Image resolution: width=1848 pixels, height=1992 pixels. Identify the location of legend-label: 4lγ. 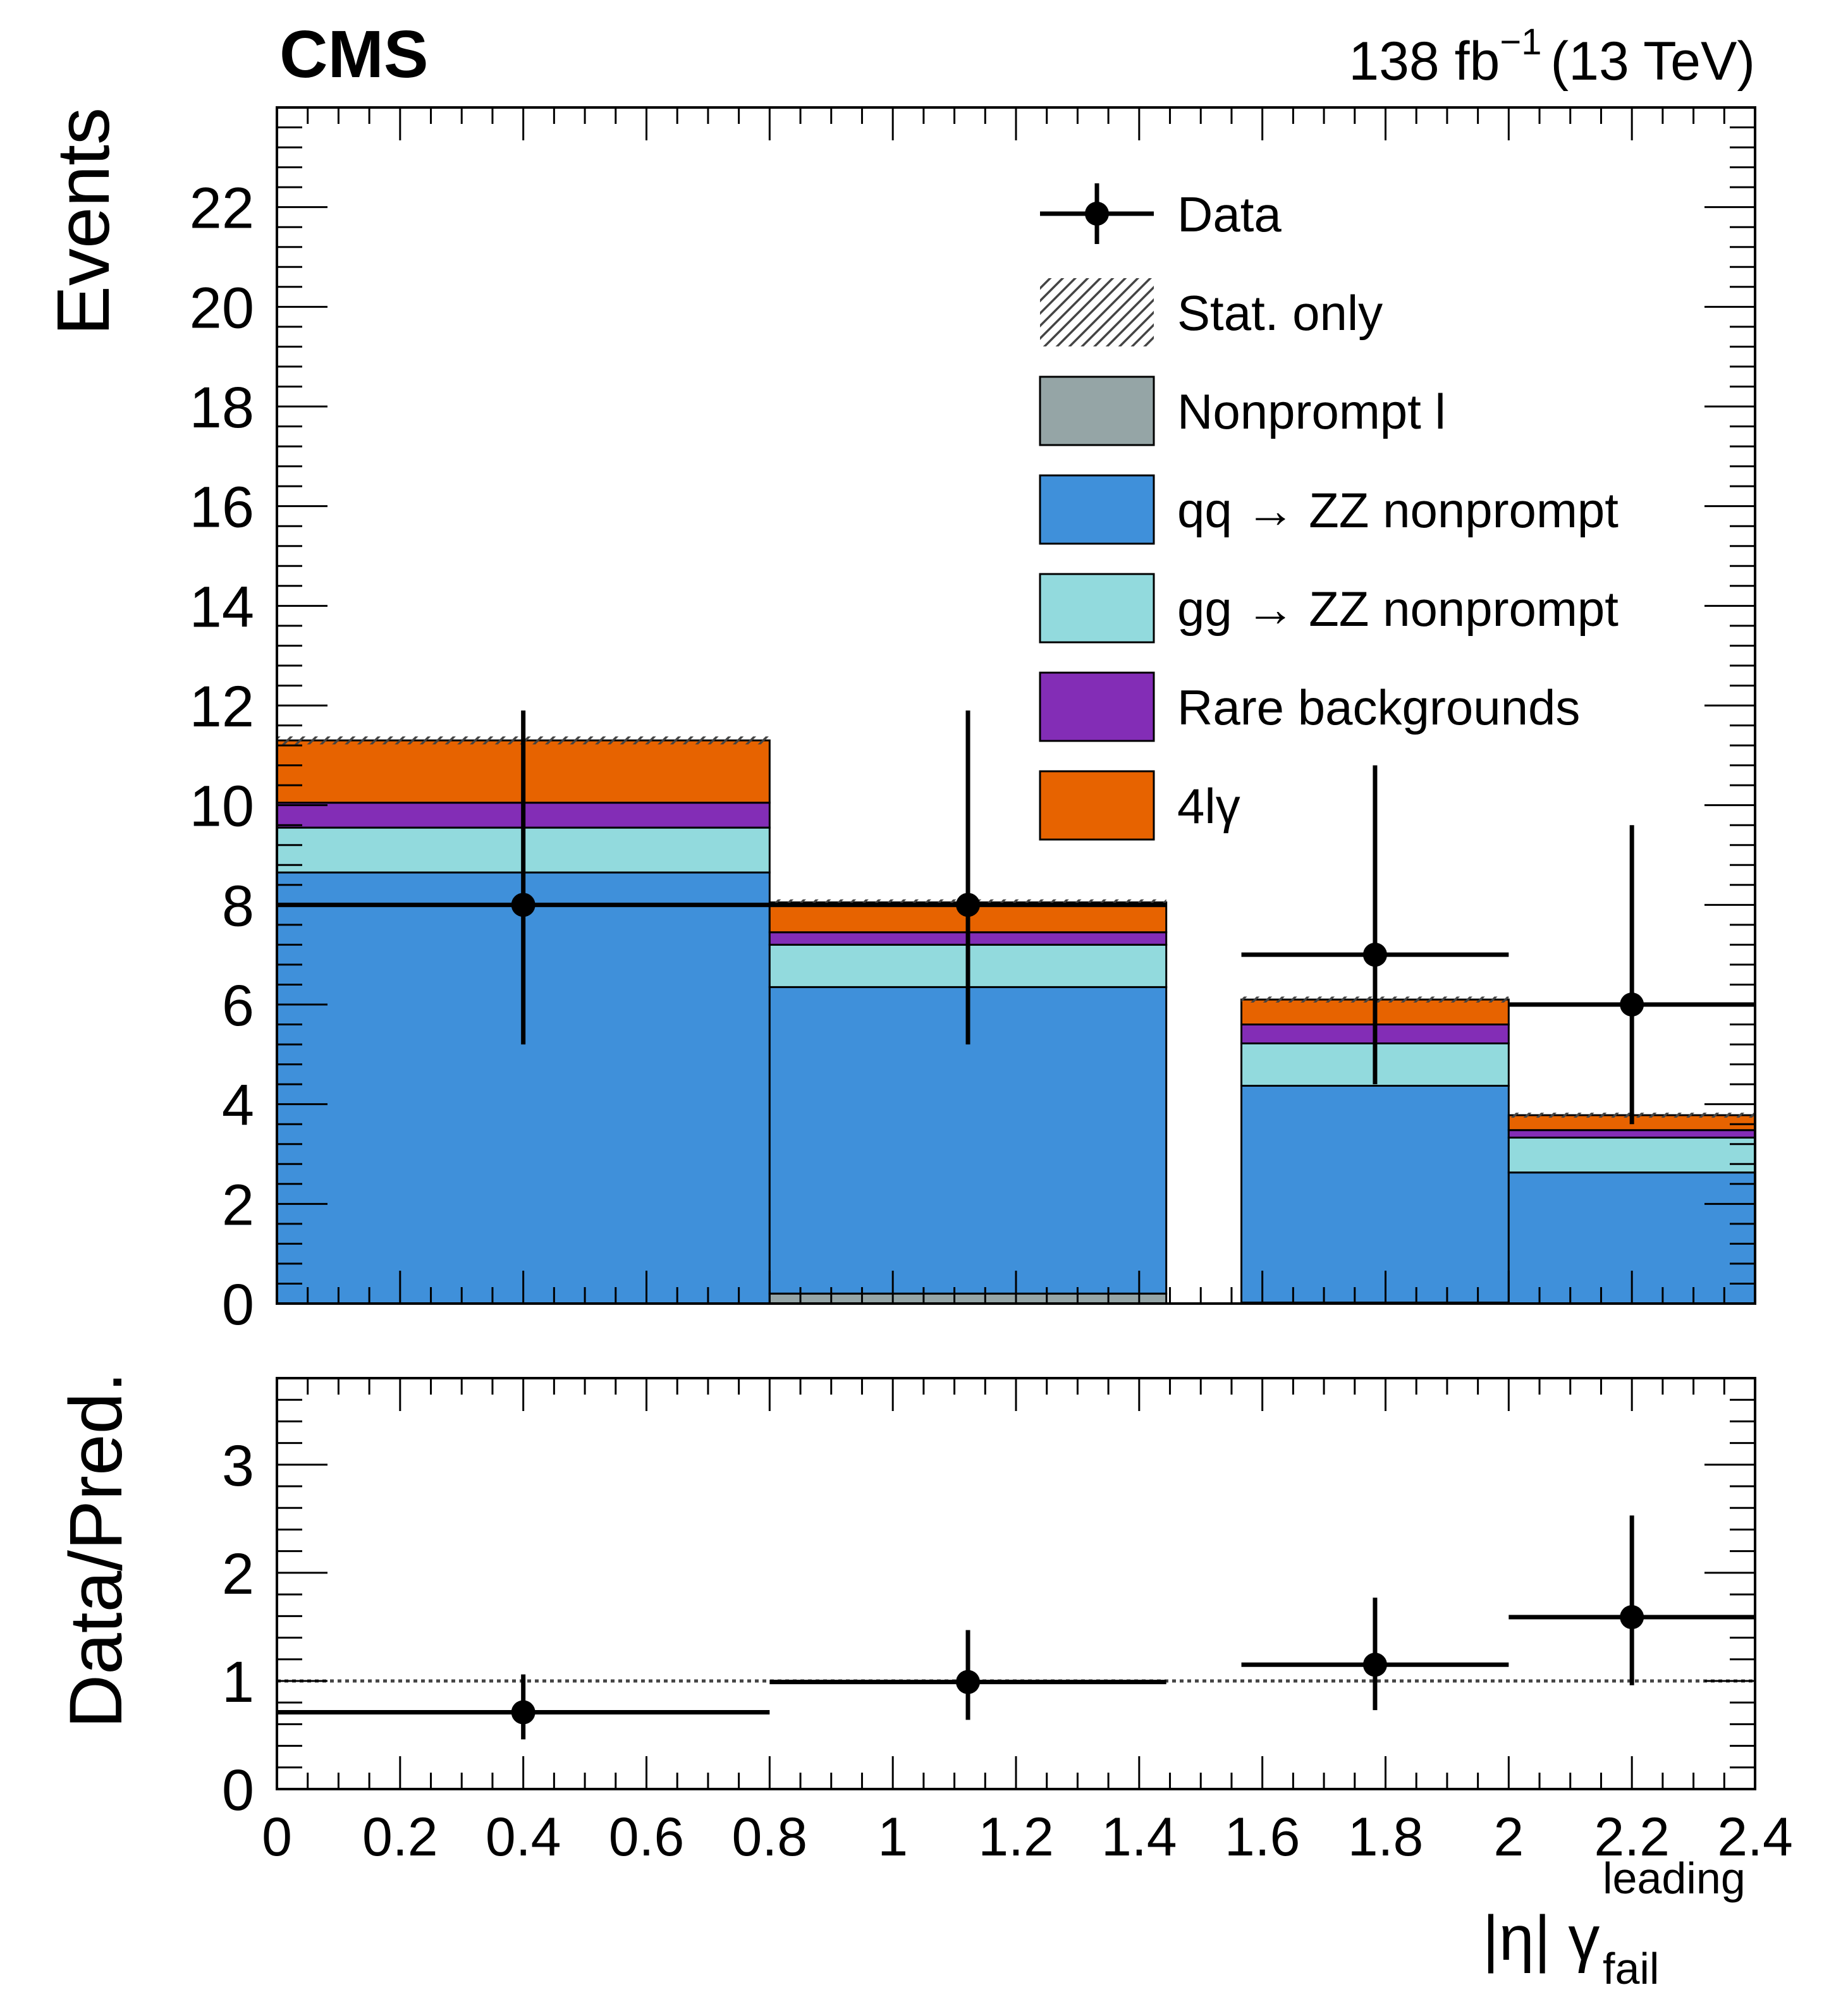
(1208, 806).